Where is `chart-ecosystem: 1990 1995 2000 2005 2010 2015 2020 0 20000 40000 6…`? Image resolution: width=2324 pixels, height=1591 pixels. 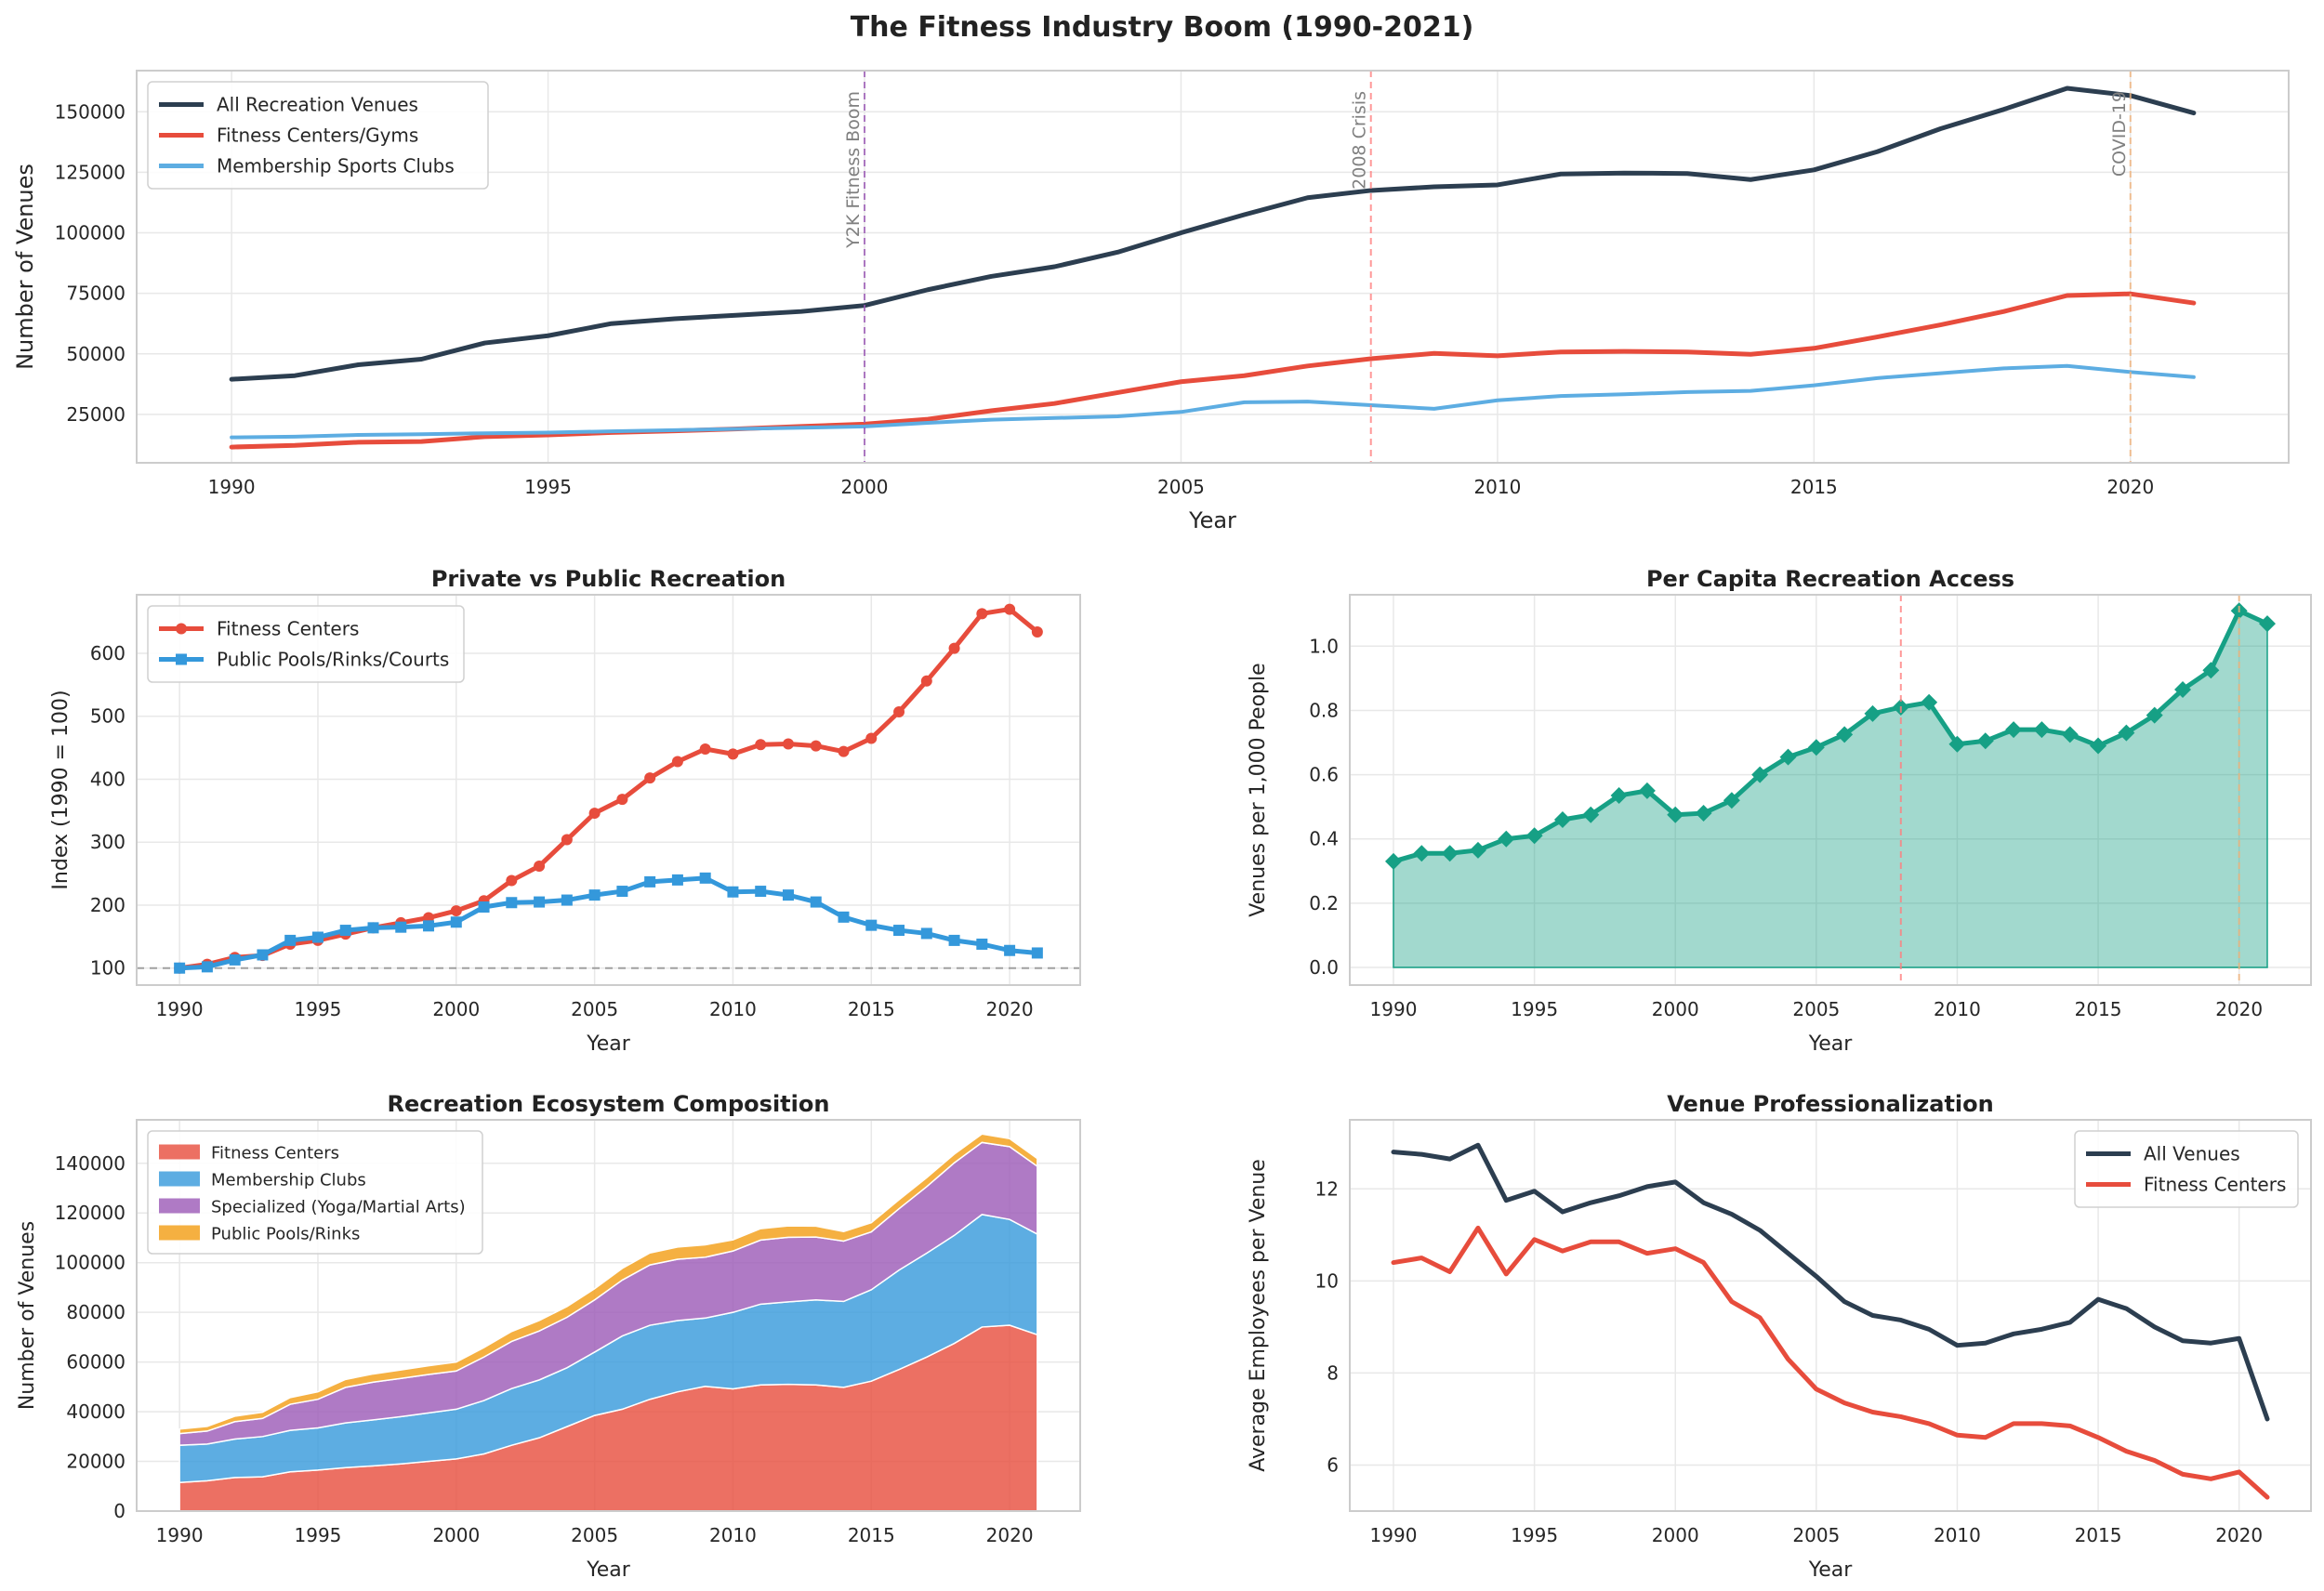
chart-ecosystem: 1990 1995 2000 2005 2010 2015 2020 0 20000 40000 6… is located at coordinates (548, 1336).